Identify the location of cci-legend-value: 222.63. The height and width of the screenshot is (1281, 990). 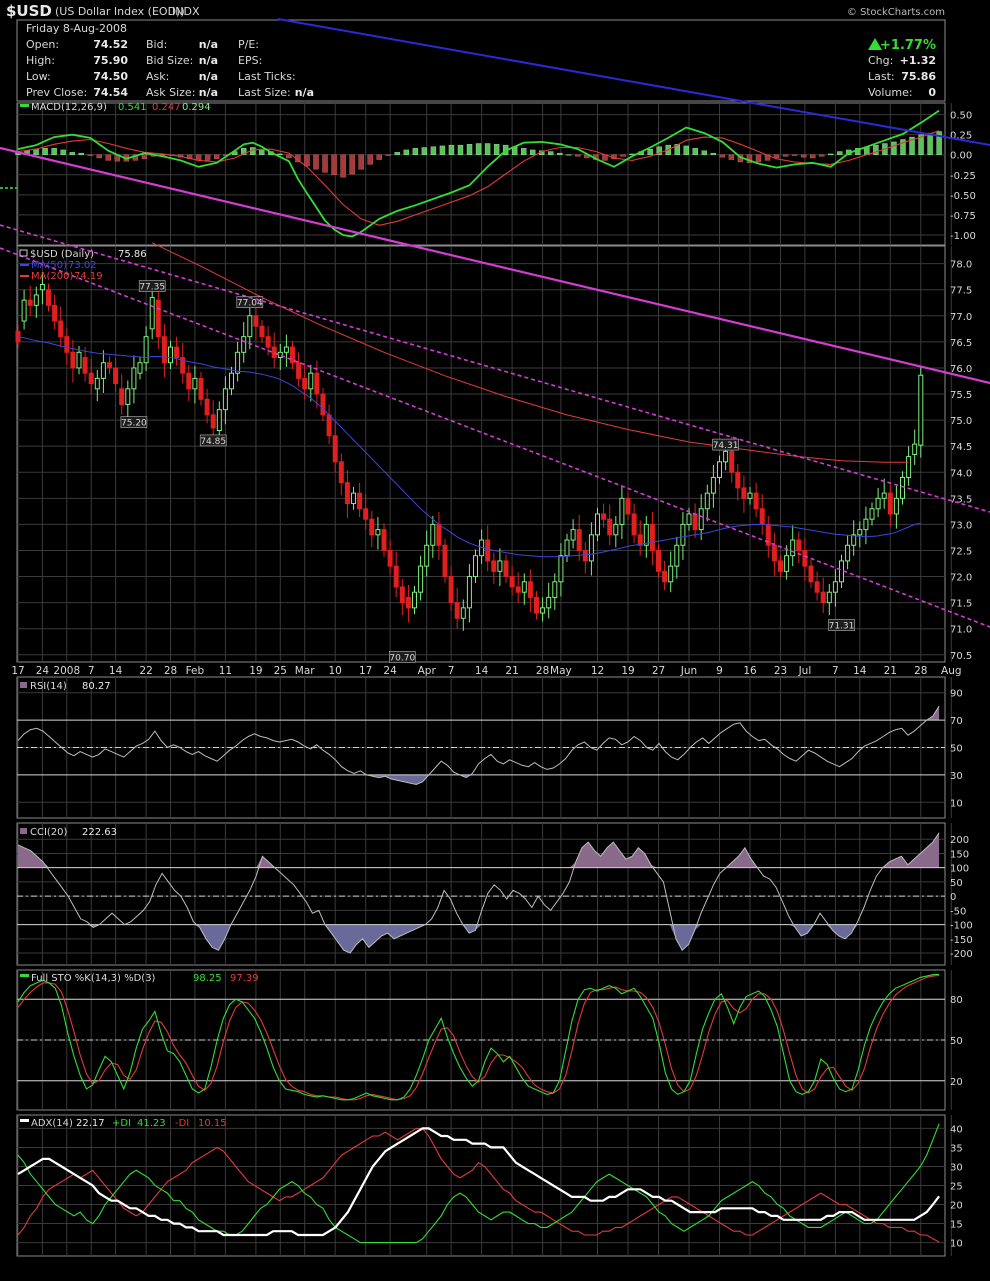
(99, 832).